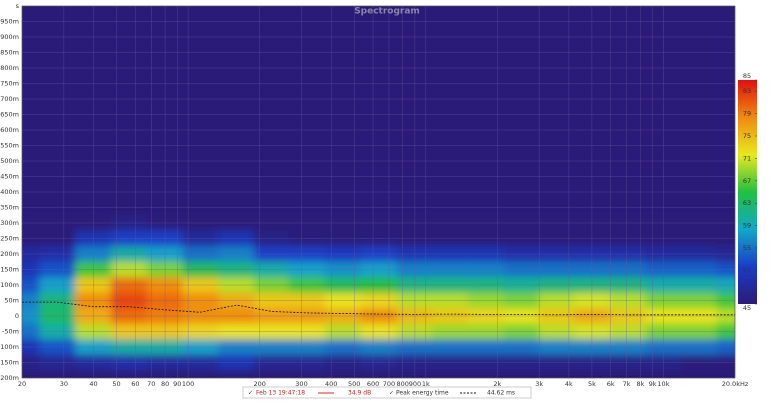  What do you see at coordinates (747, 192) in the screenshot?
I see `colorbar` at bounding box center [747, 192].